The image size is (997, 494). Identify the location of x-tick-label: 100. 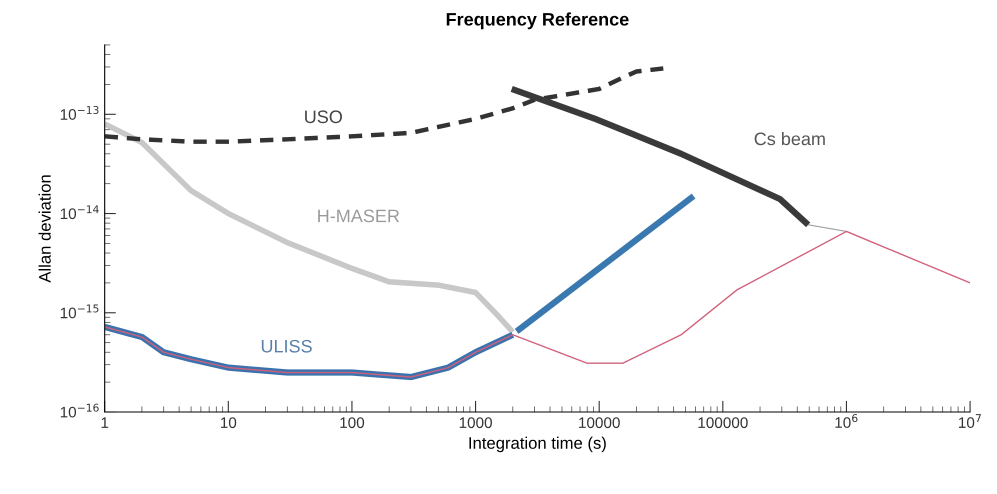
(352, 422).